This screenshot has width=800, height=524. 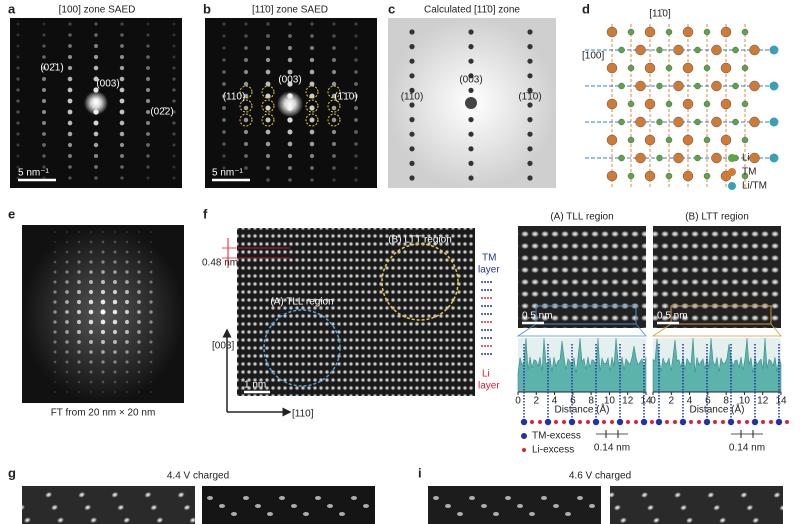 I want to click on legend-marker, so click(x=524, y=436).